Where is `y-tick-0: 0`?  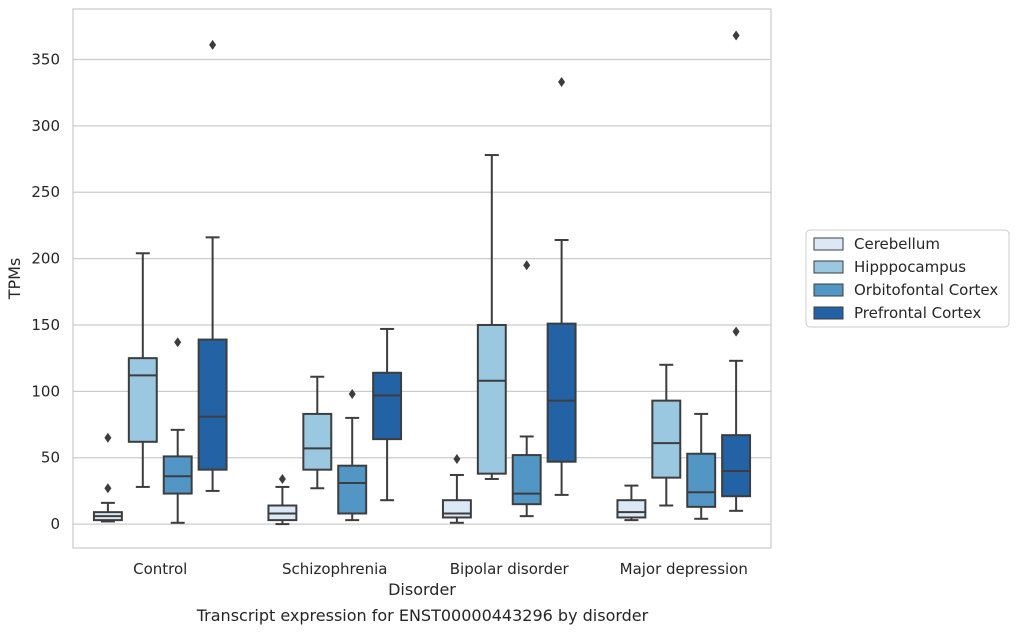 y-tick-0: 0 is located at coordinates (55, 524).